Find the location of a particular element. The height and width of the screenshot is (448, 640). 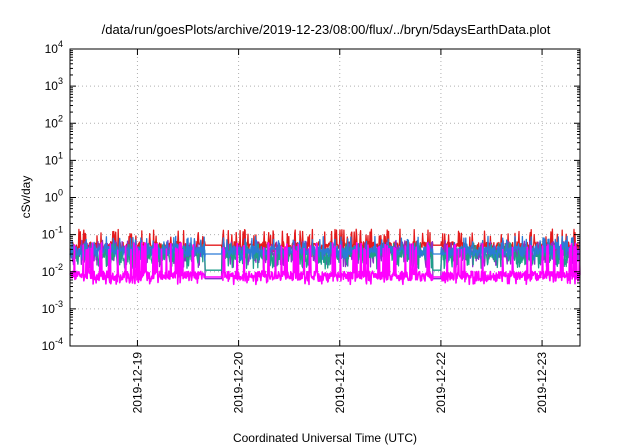

y-tick-label: 10² is located at coordinates (54, 121).